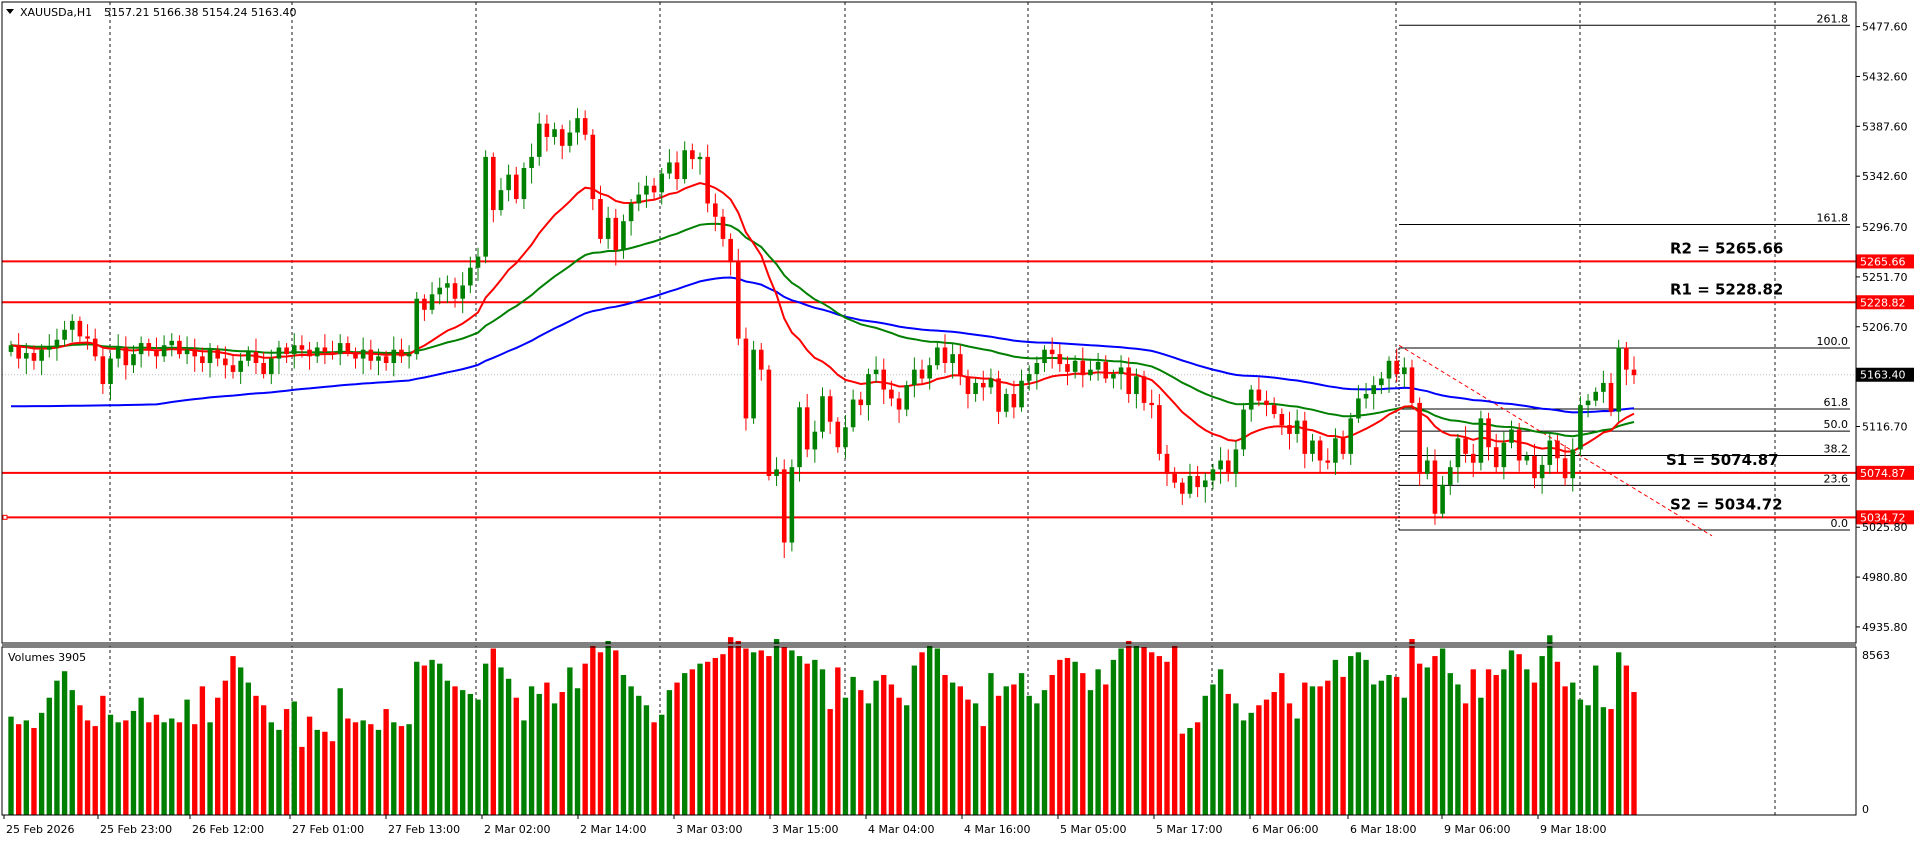 This screenshot has height=844, width=1916. I want to click on level-price-tag-r1, so click(1885, 302).